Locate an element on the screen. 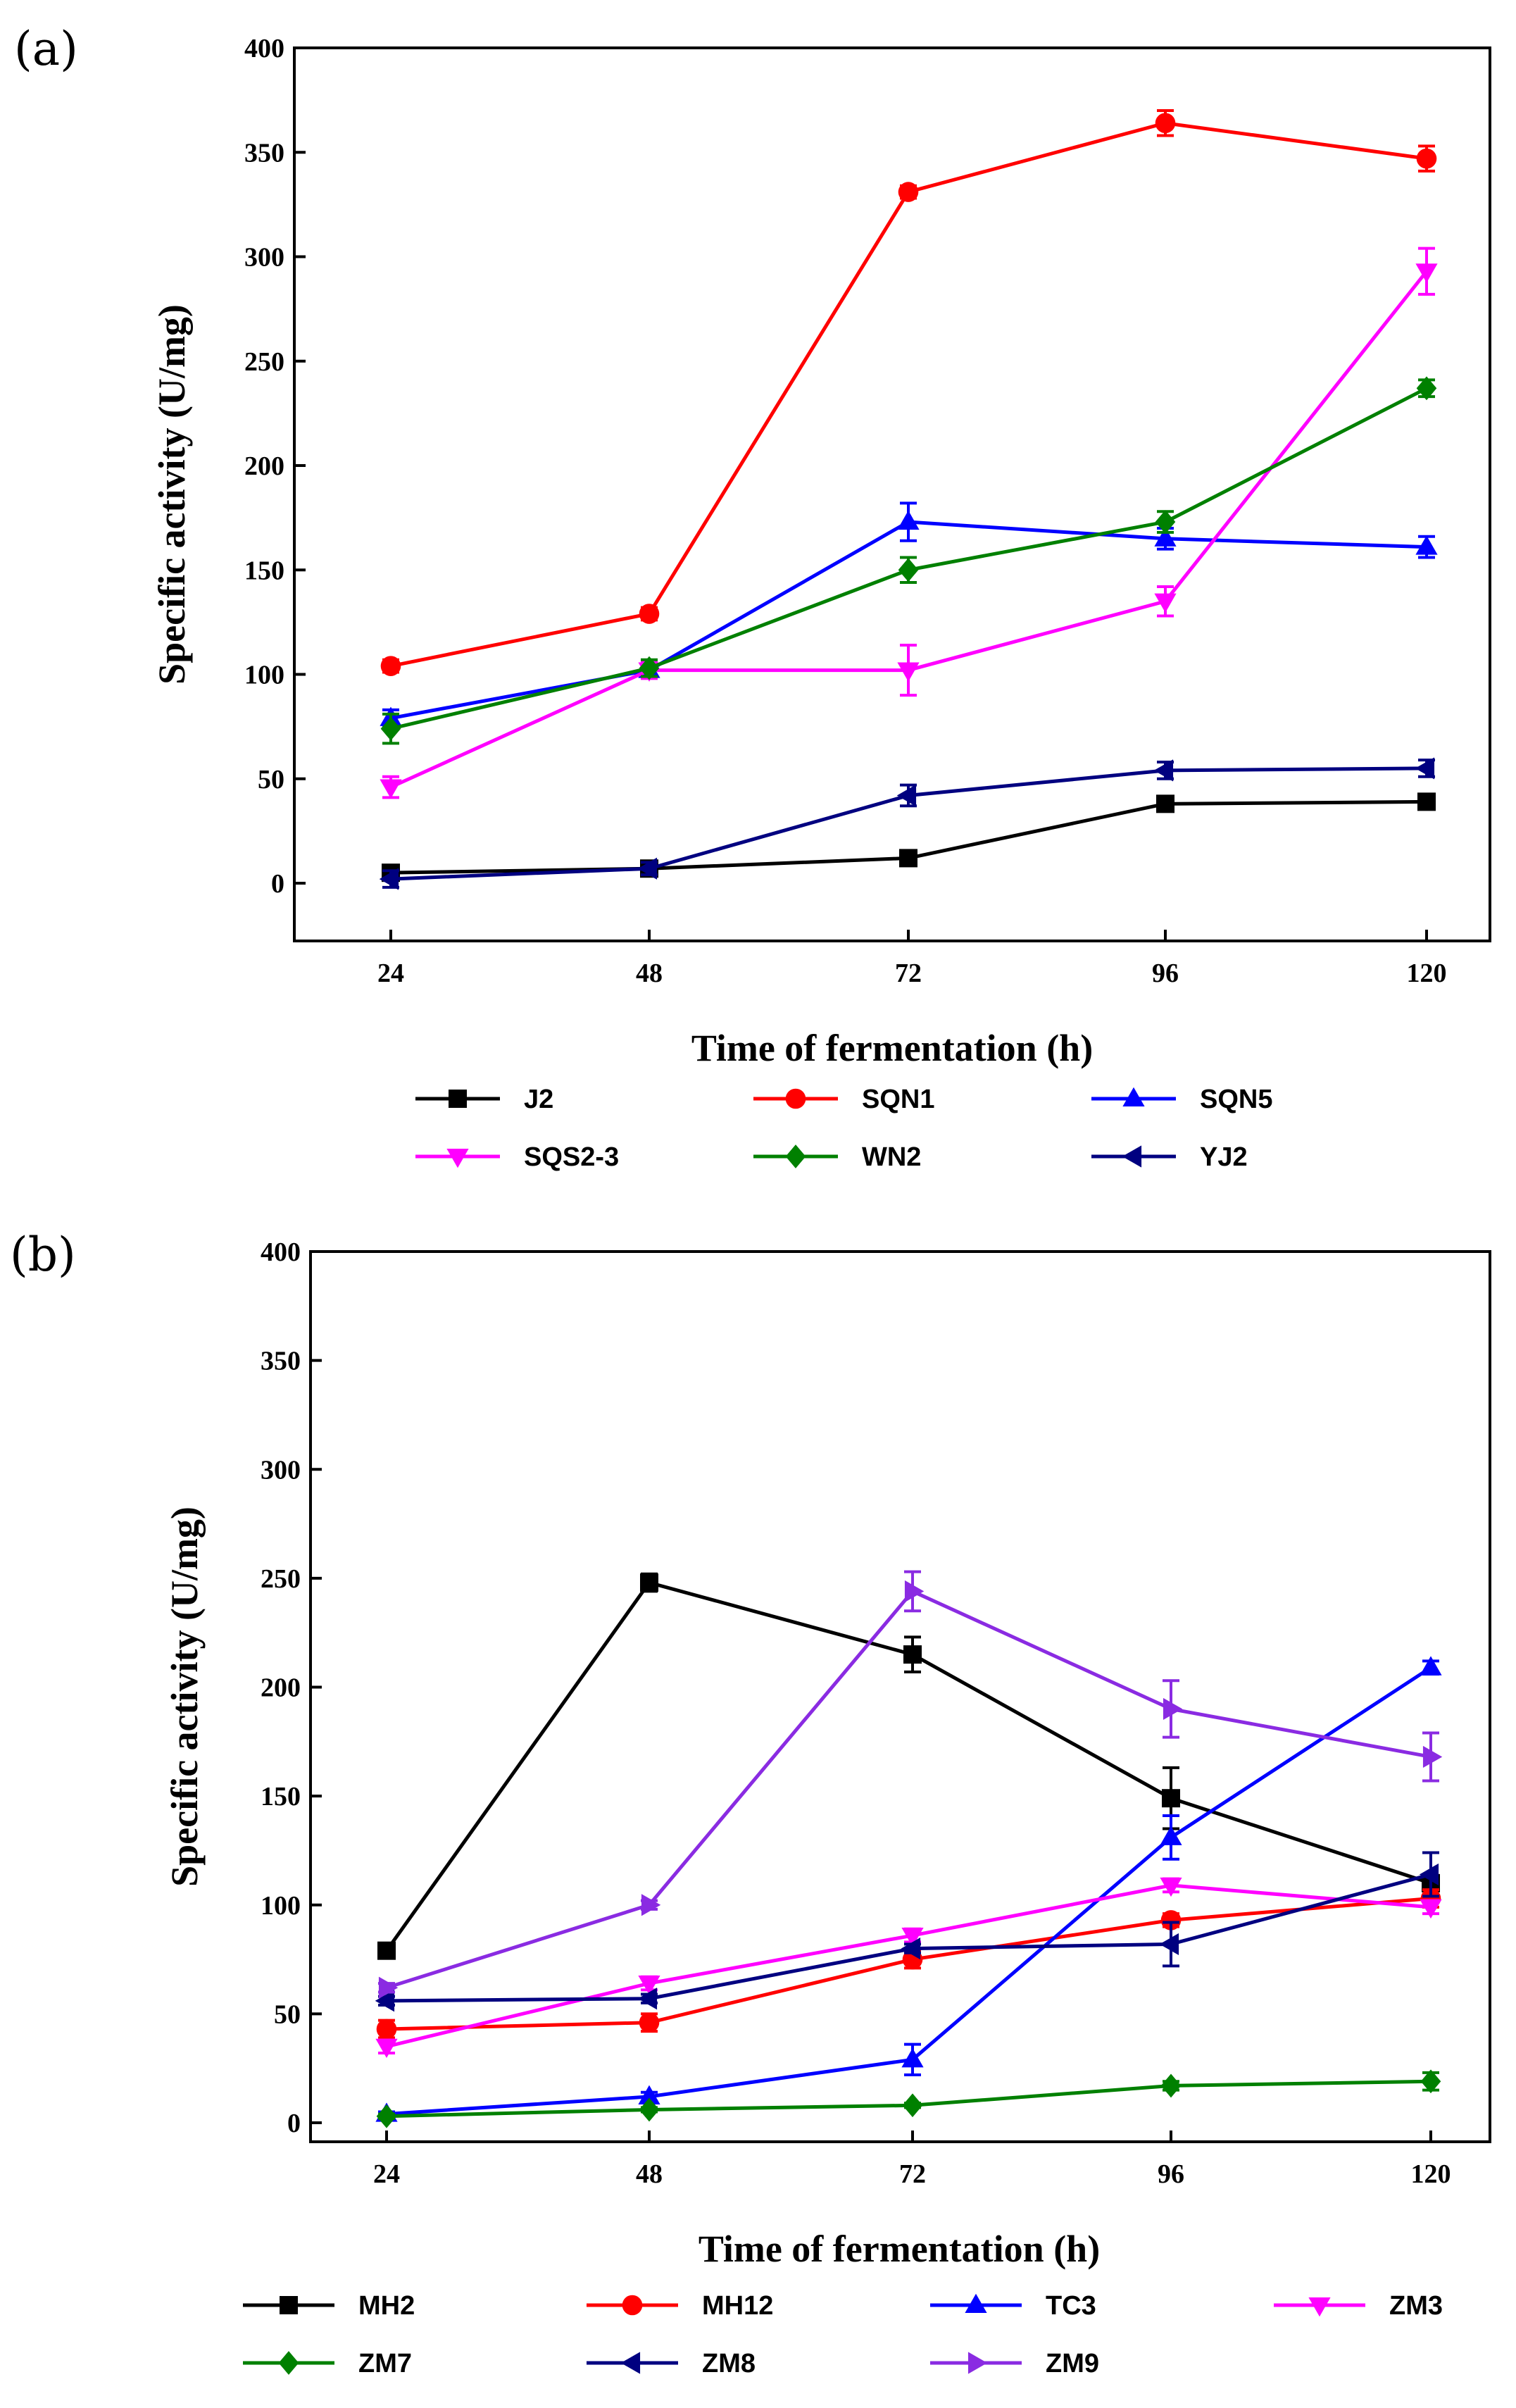 The width and height of the screenshot is (1516, 2408). panel-a-legend: J2 SQN1 SQN5 SQS2-3 WN2 YJ2 is located at coordinates (843, 1128).